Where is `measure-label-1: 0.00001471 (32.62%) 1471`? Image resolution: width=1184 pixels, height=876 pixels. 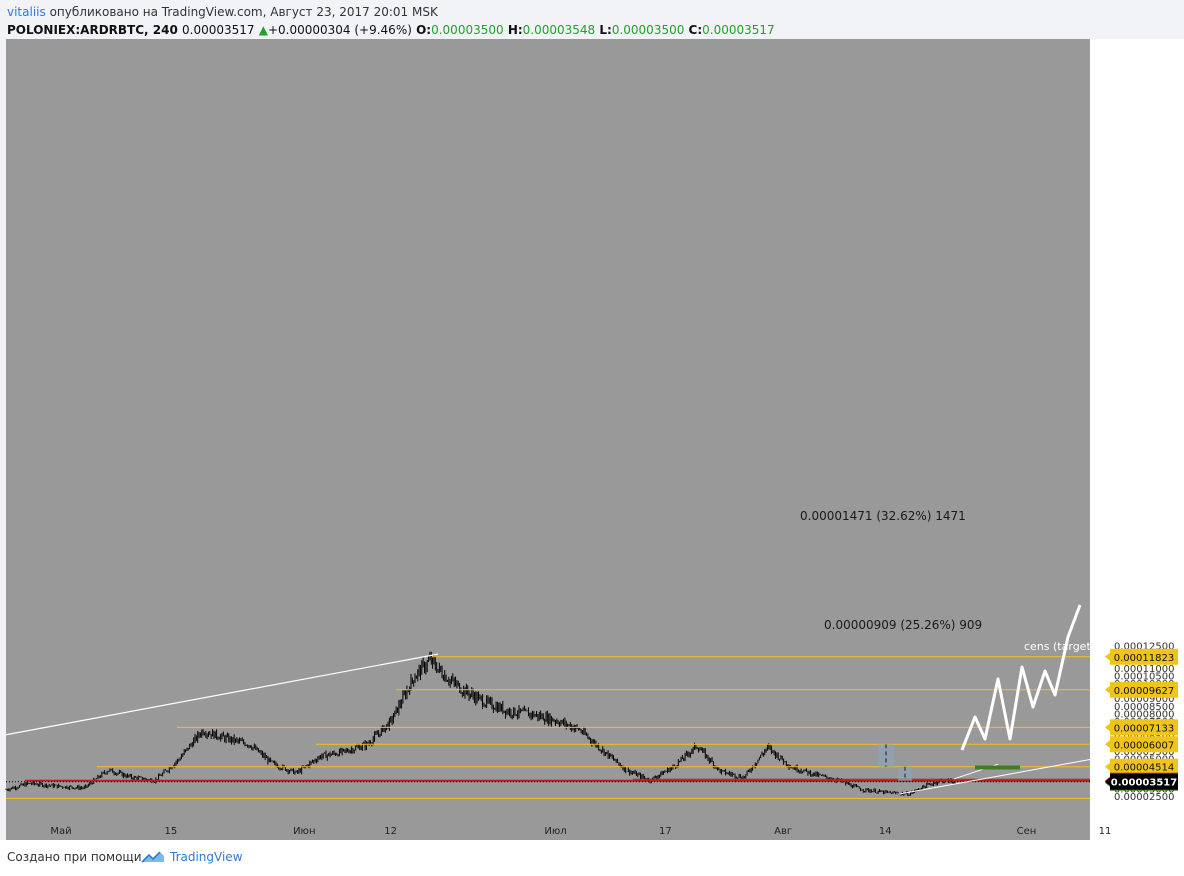
measure-label-1: 0.00001471 (32.62%) 1471 is located at coordinates (883, 516).